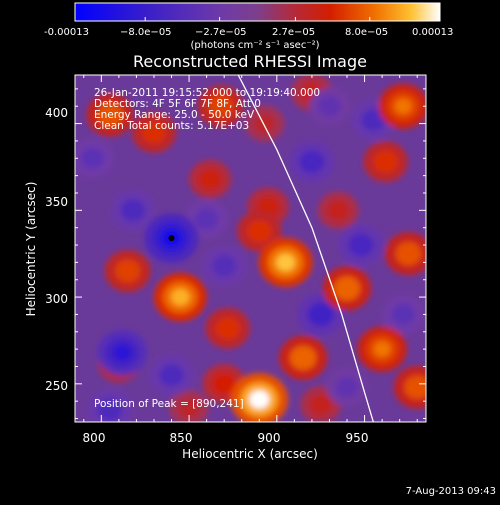  I want to click on colorbar-unit-label: (photons cm⁻² s⁻¹ asec⁻²), so click(254, 45).